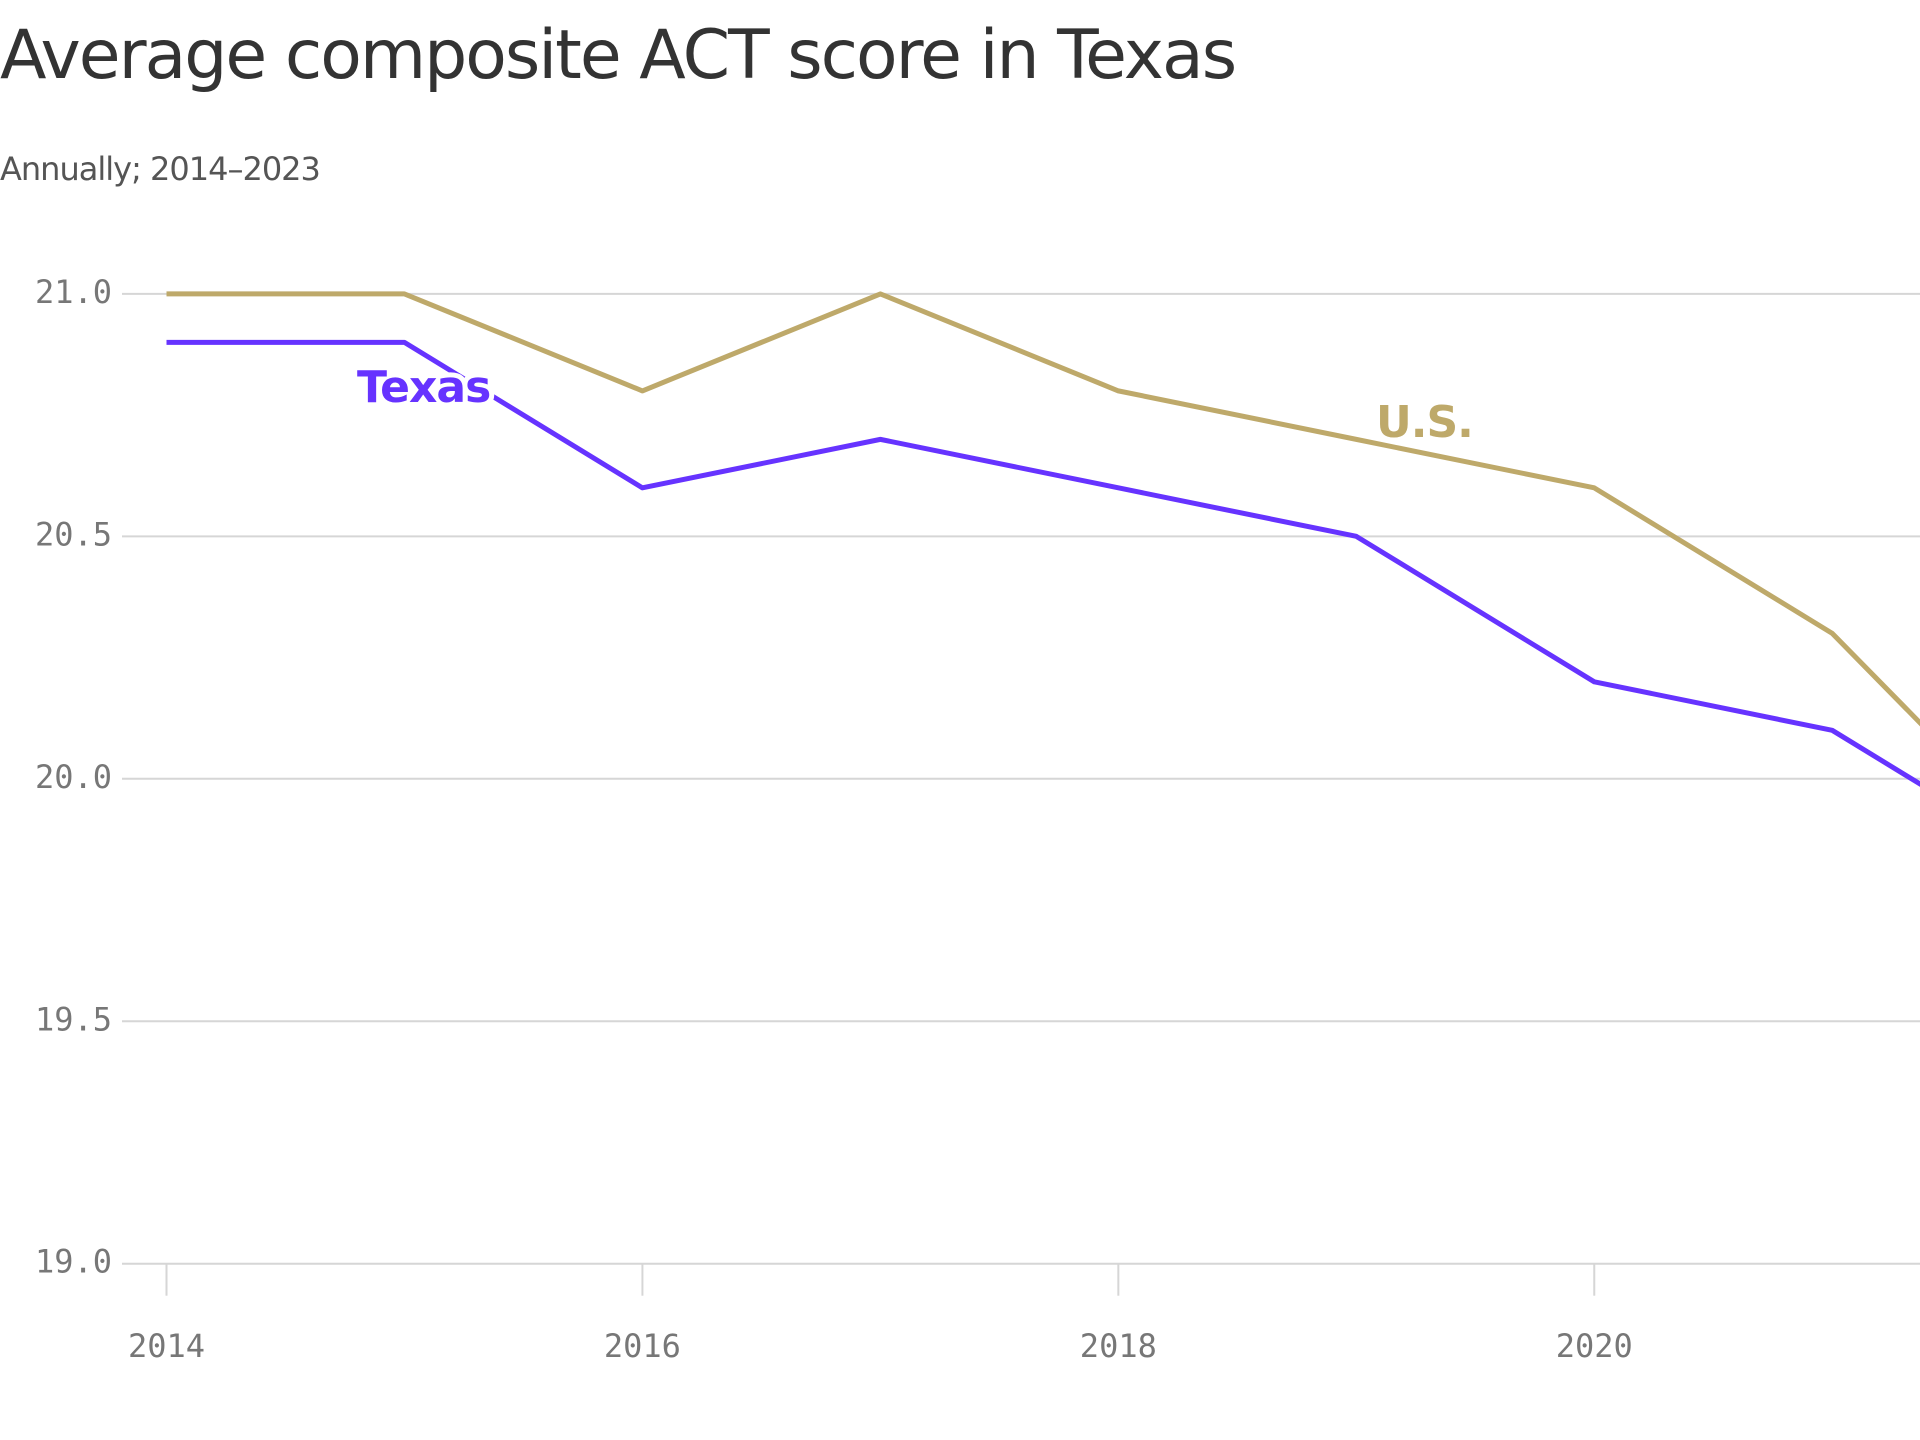 Image resolution: width=1920 pixels, height=1440 pixels. Describe the element at coordinates (617, 55) in the screenshot. I see `chart-title: Average composite ACT score in Texas` at that location.